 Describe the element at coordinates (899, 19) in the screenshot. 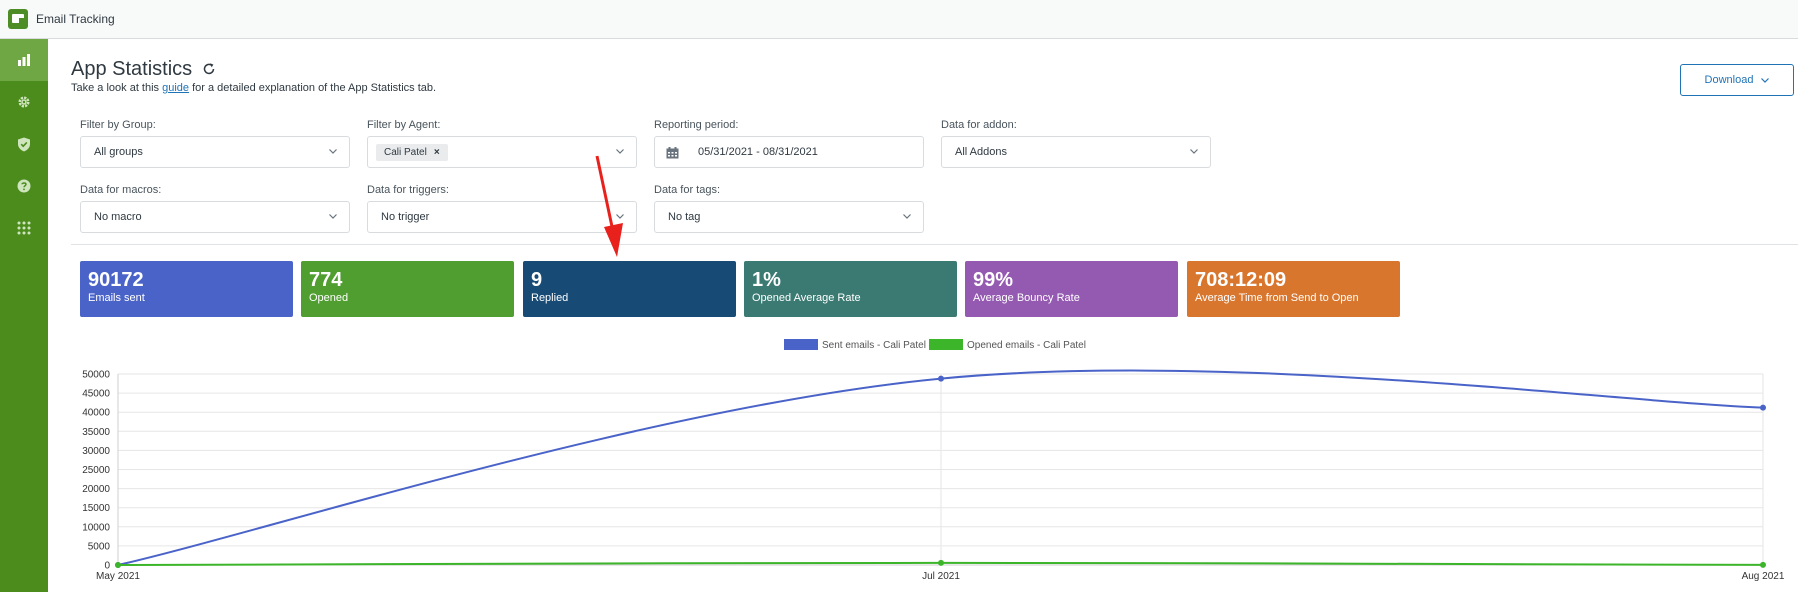

I see `top-bar: Email Tracking` at that location.